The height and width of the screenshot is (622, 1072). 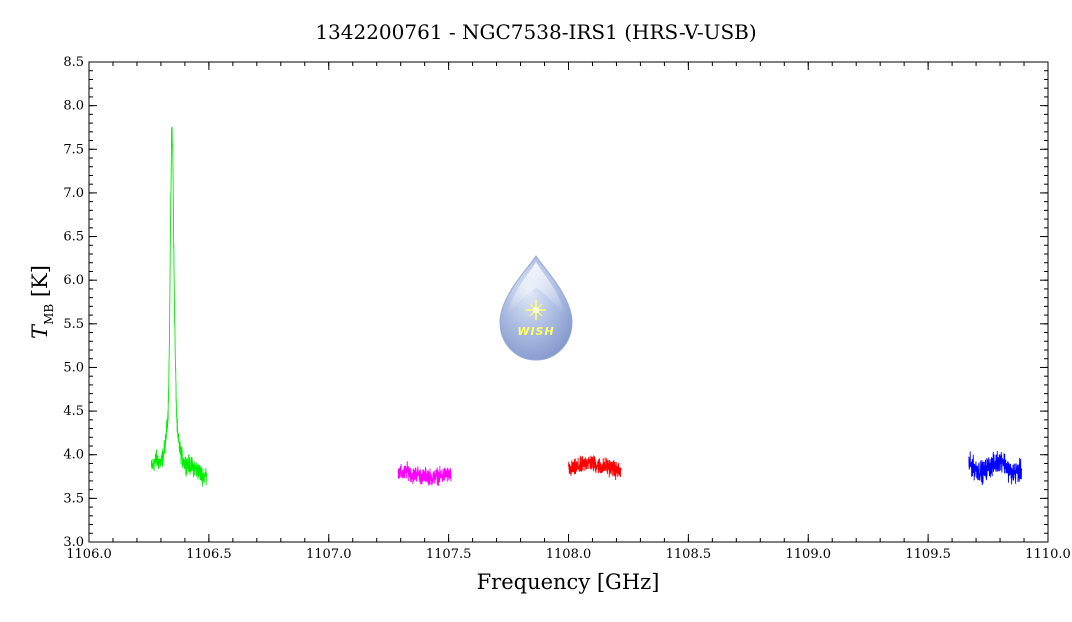 What do you see at coordinates (73, 324) in the screenshot?
I see `y-tick-label: 5.5` at bounding box center [73, 324].